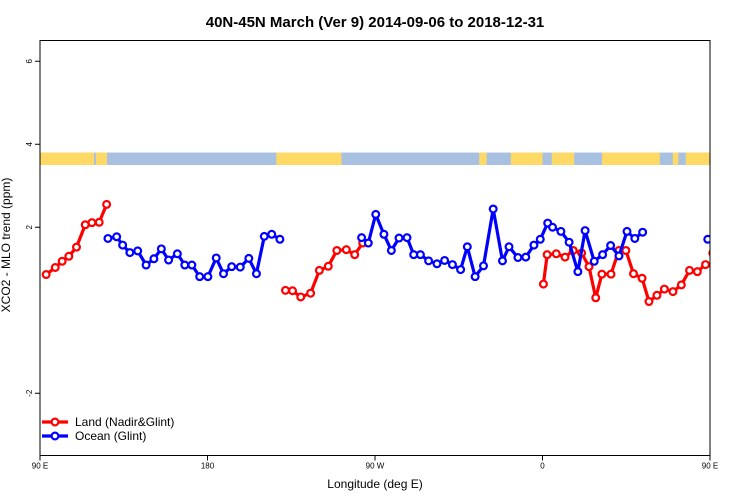  What do you see at coordinates (208, 466) in the screenshot?
I see `x-tick-label: 180` at bounding box center [208, 466].